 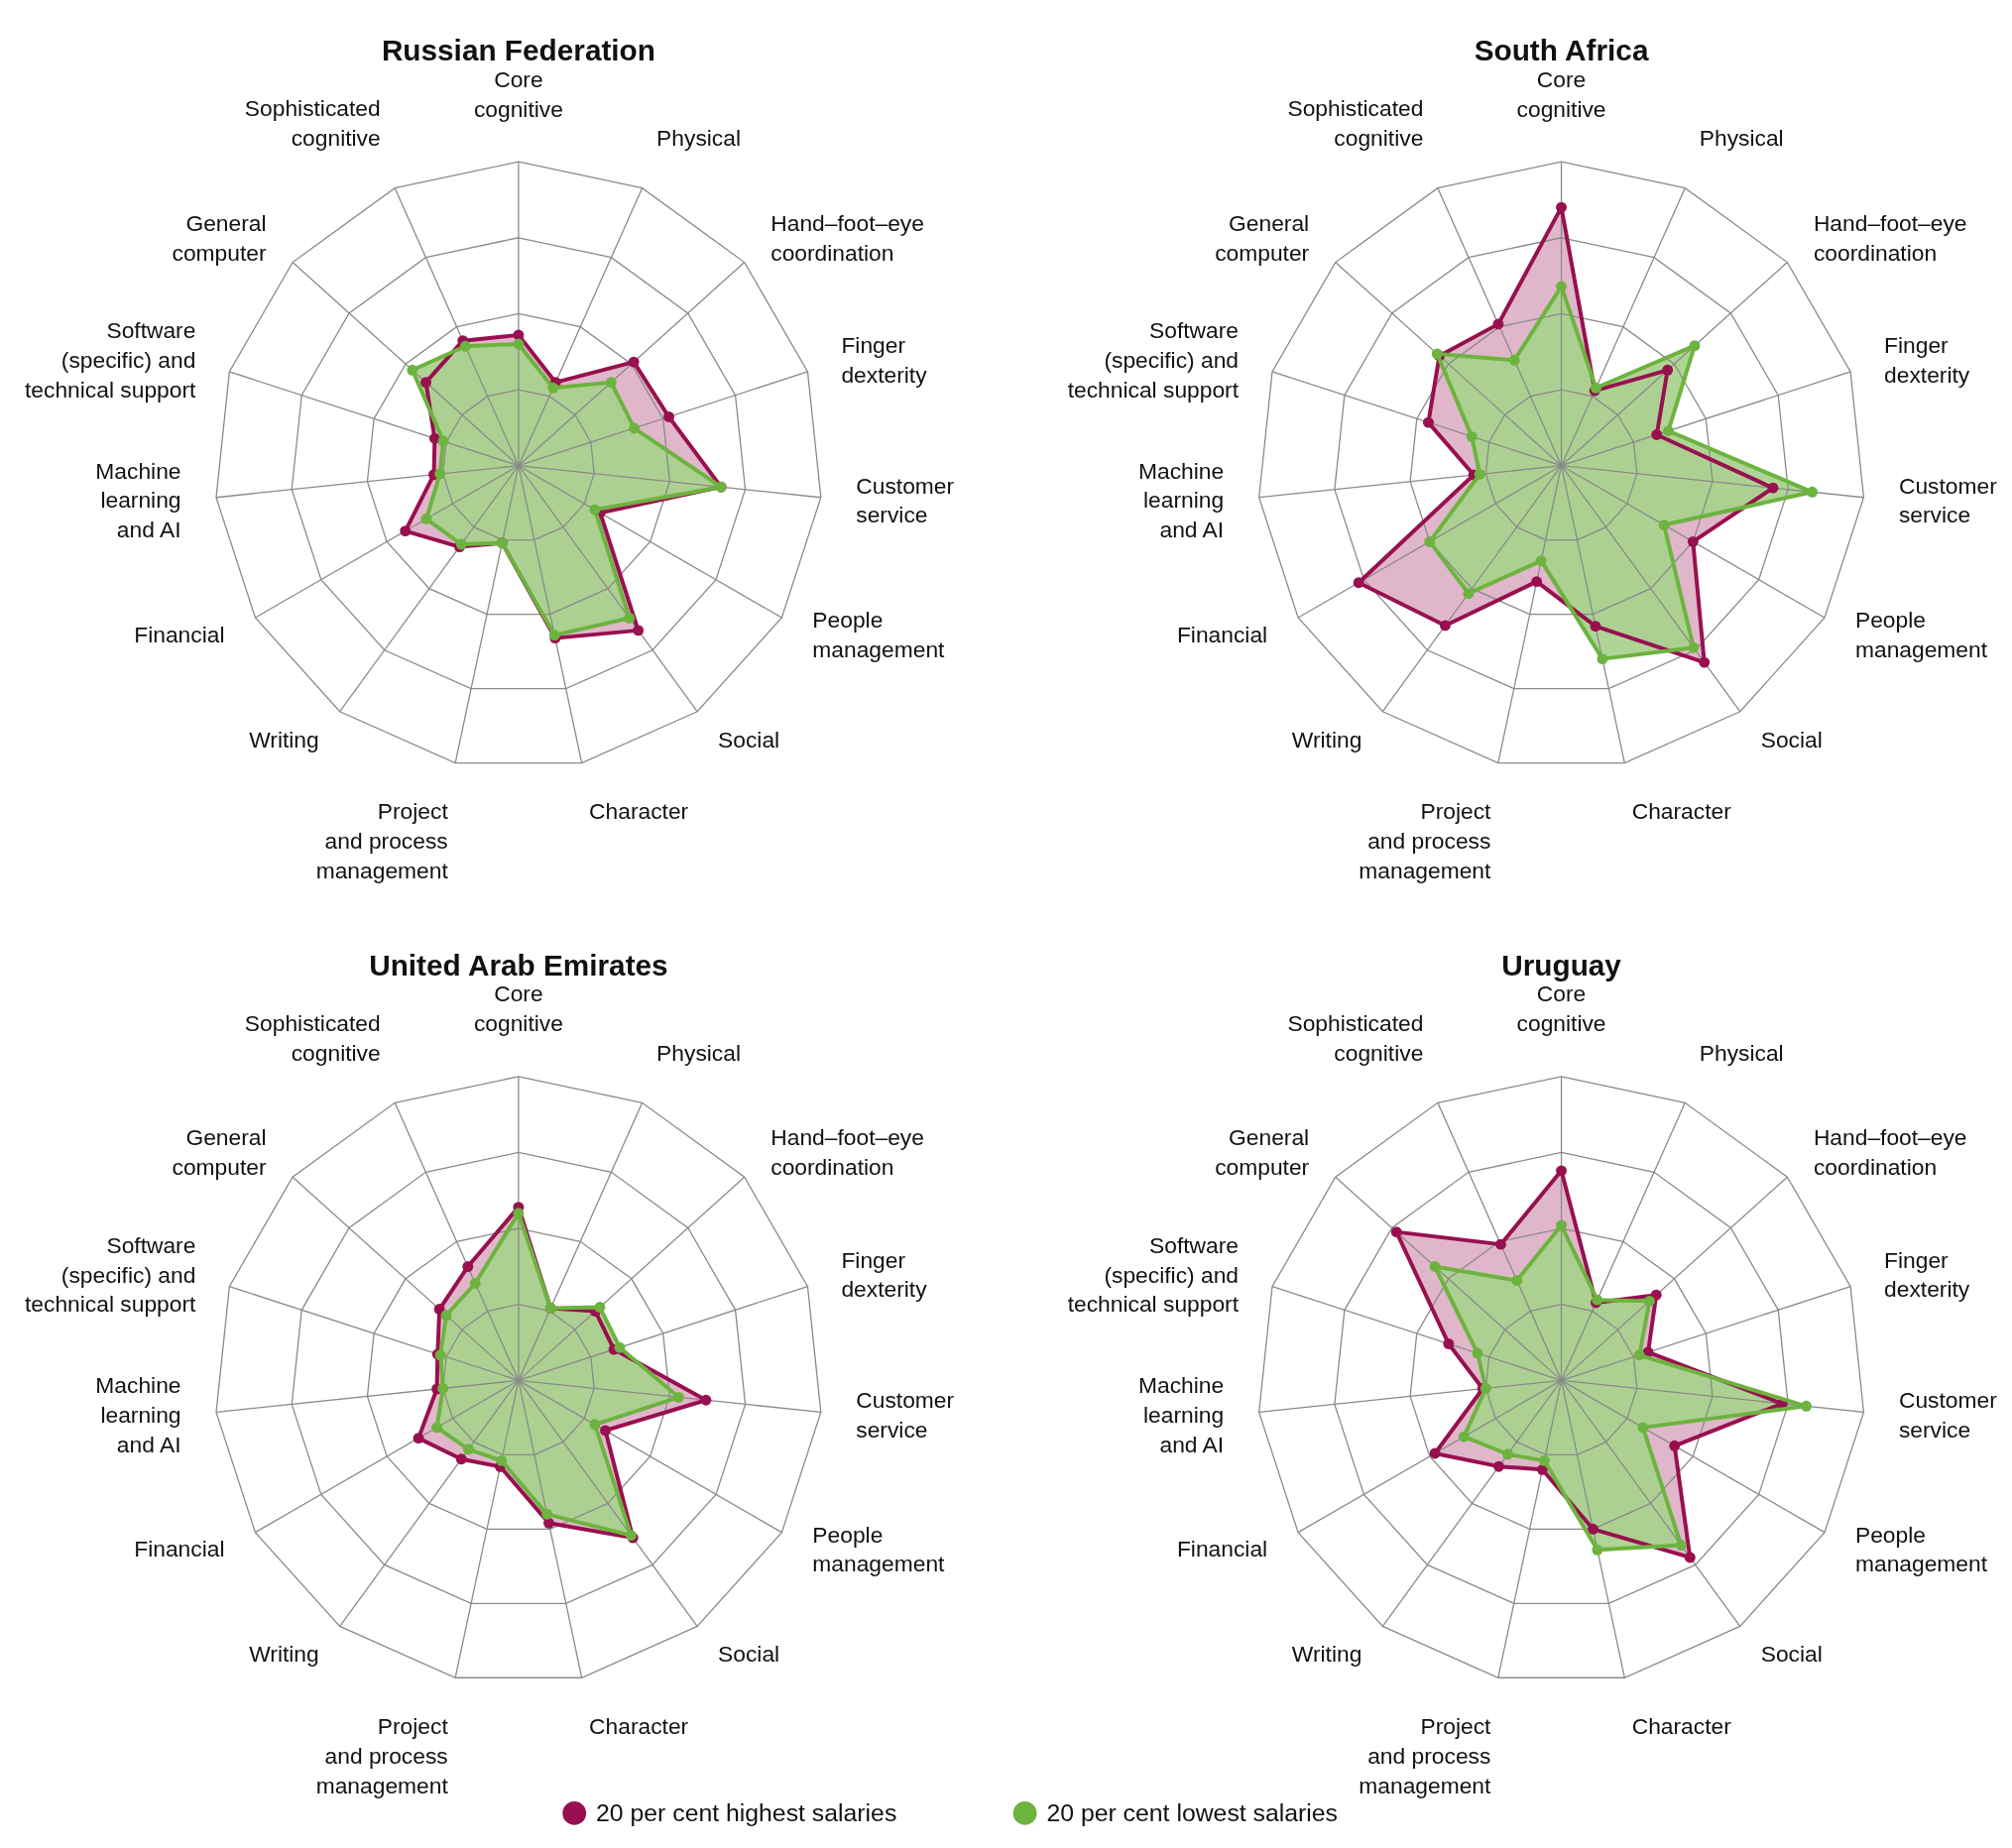 What do you see at coordinates (518, 965) in the screenshot?
I see `chart-title: United Arab Emirates` at bounding box center [518, 965].